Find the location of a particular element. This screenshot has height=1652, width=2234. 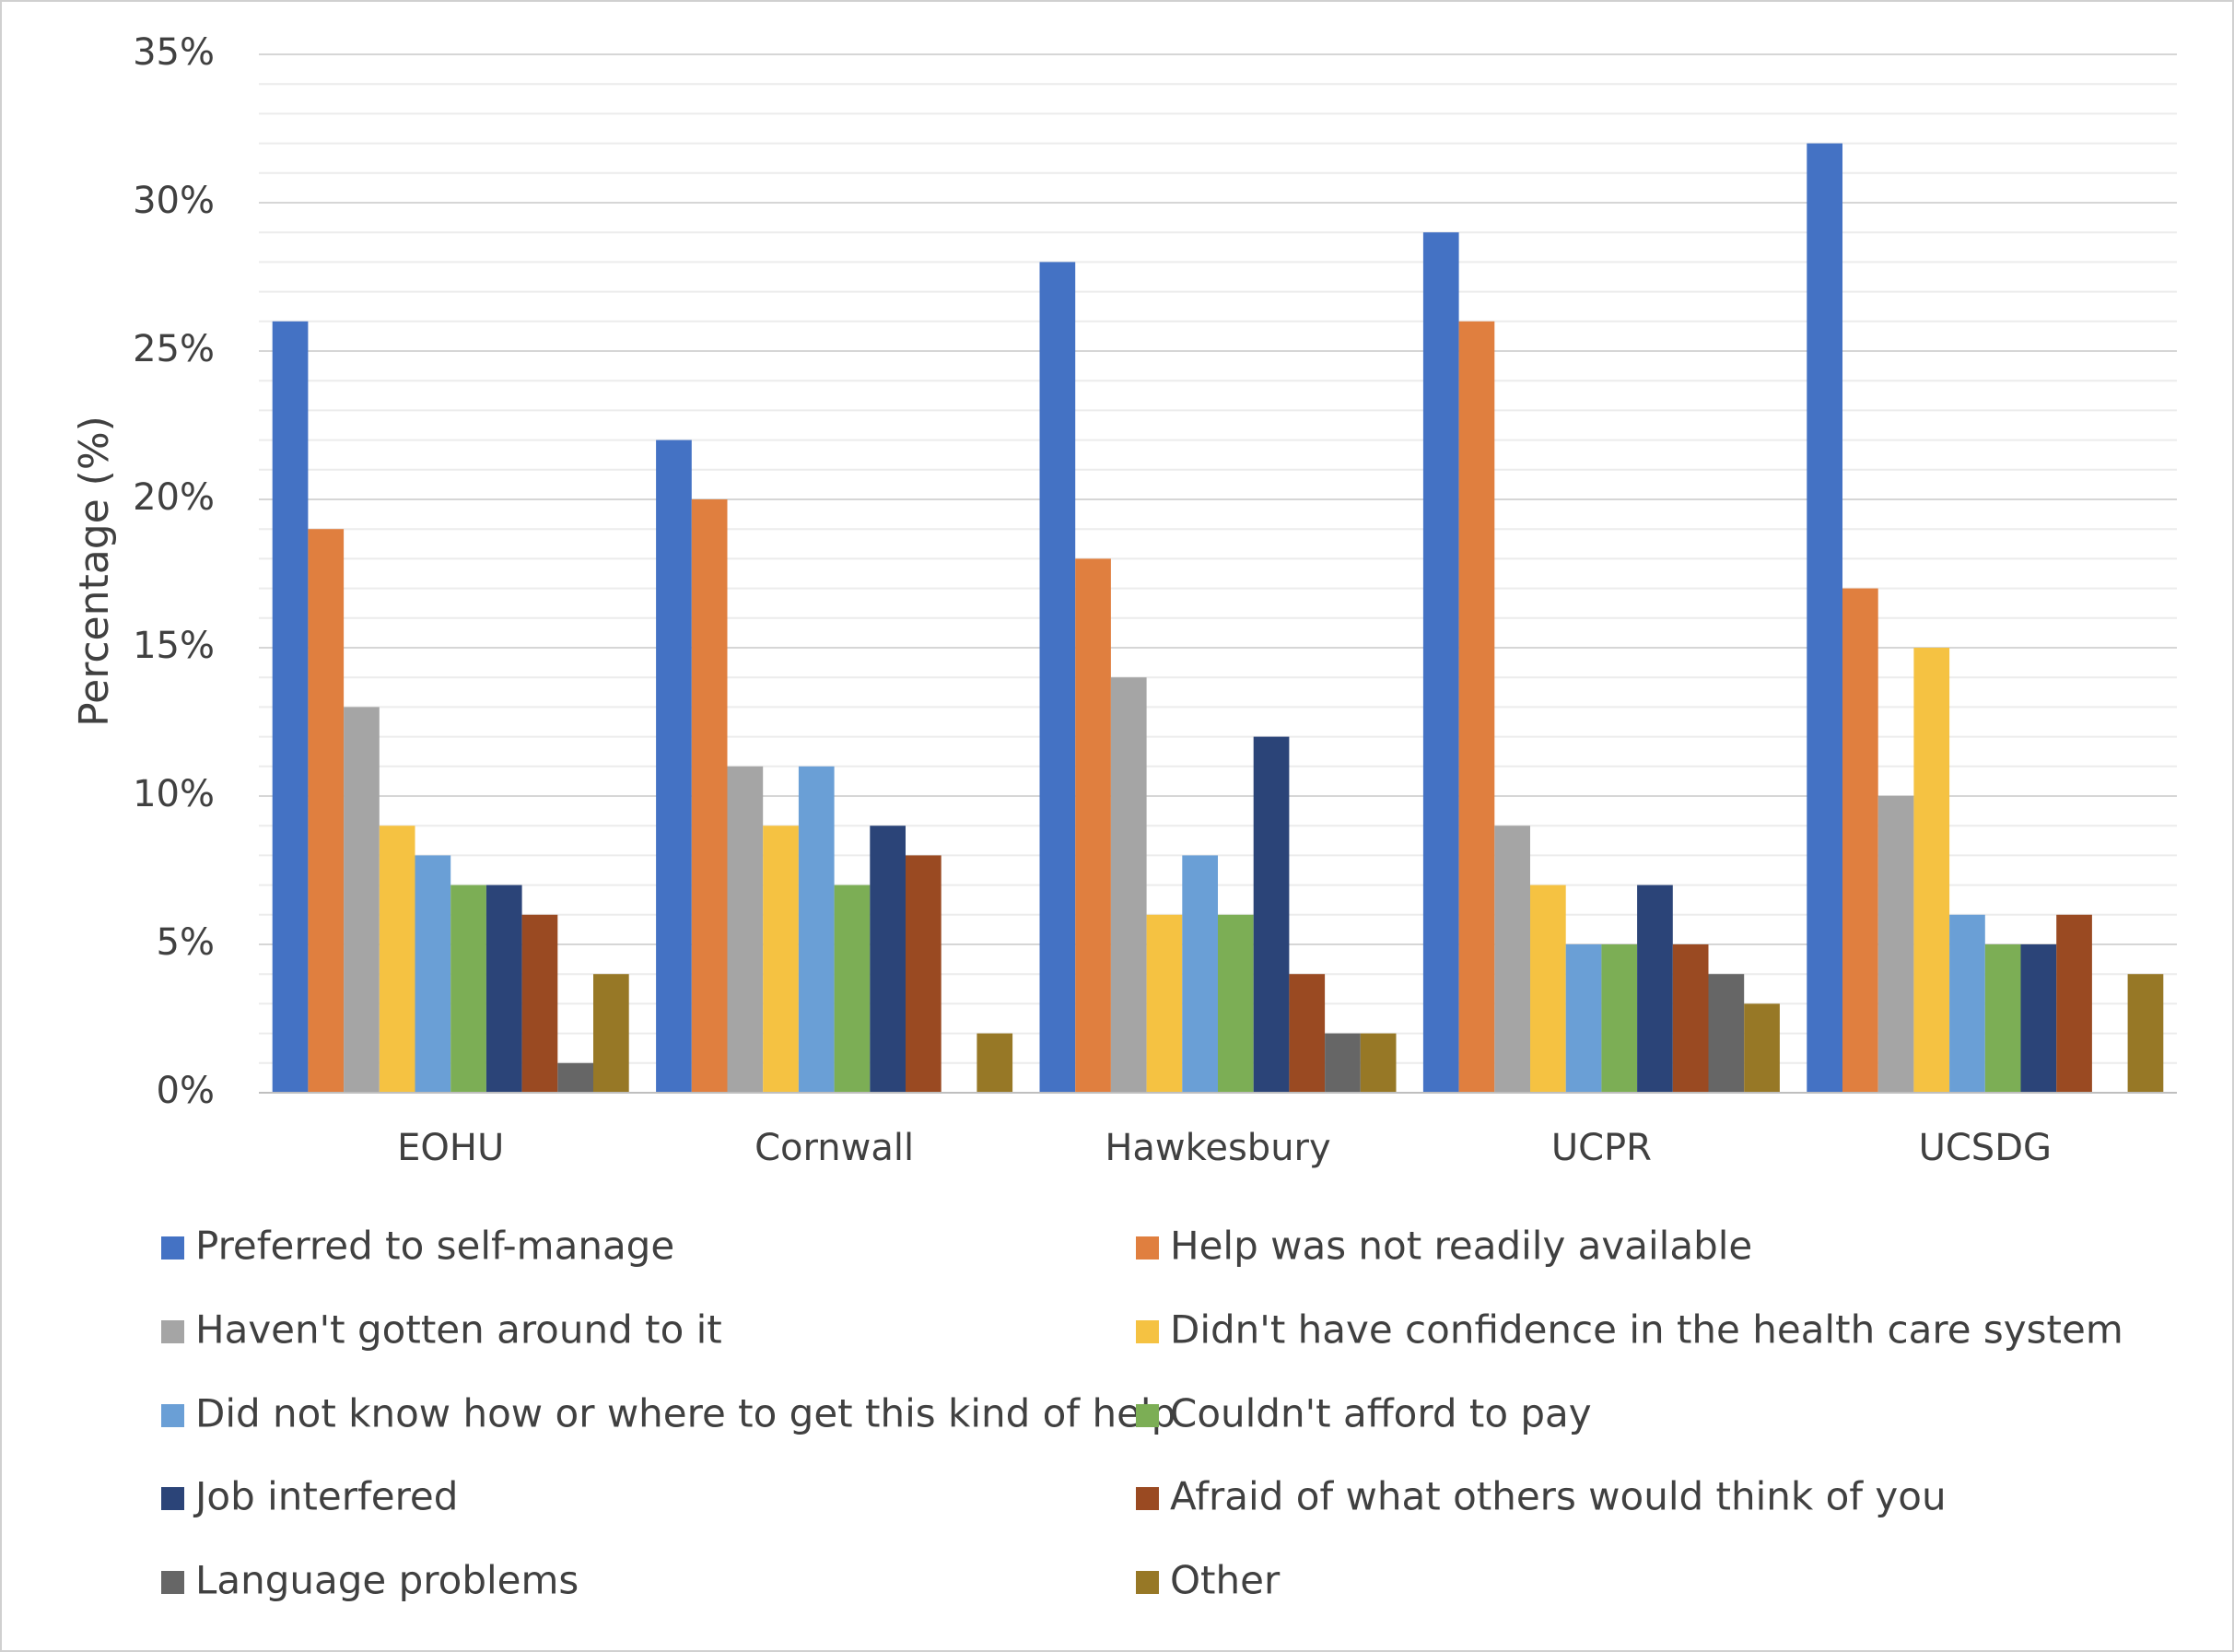

y-tick-label: 30% is located at coordinates (174, 201).